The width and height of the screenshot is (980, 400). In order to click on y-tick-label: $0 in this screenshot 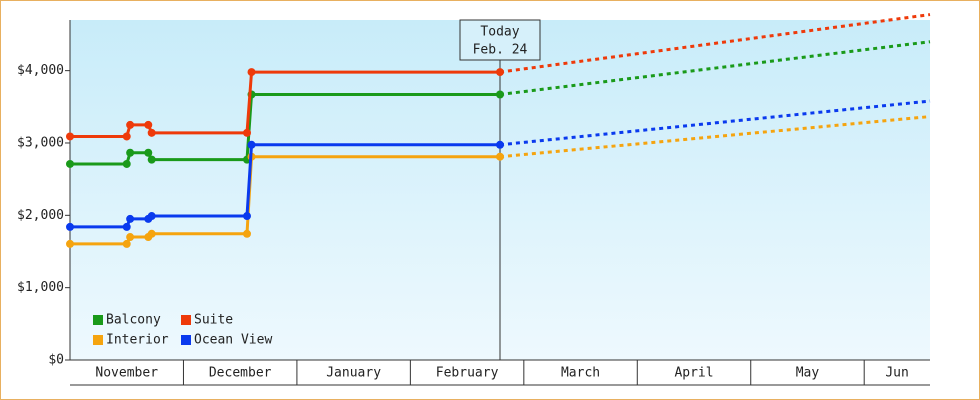, I will do `click(56, 360)`.